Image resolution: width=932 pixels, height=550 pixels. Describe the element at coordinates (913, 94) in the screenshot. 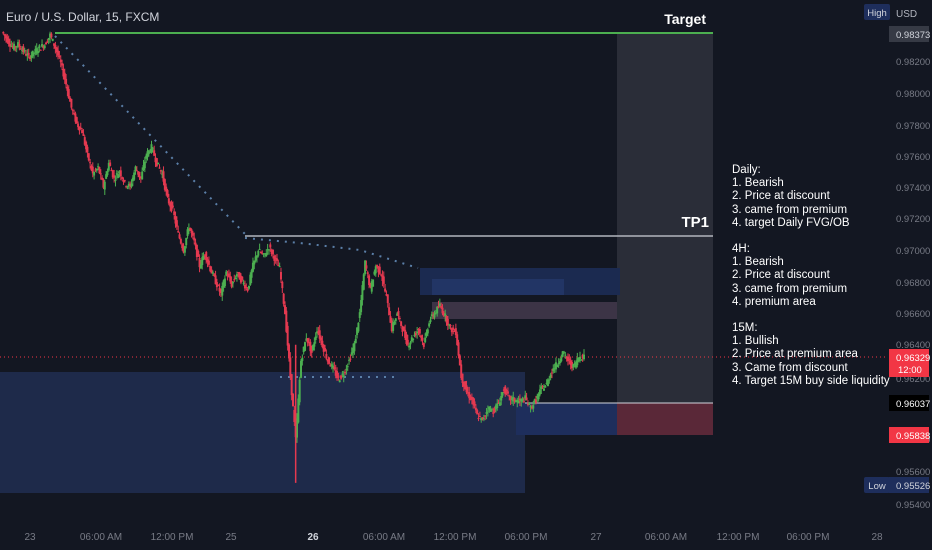

I see `y-tick: 0.98000` at that location.